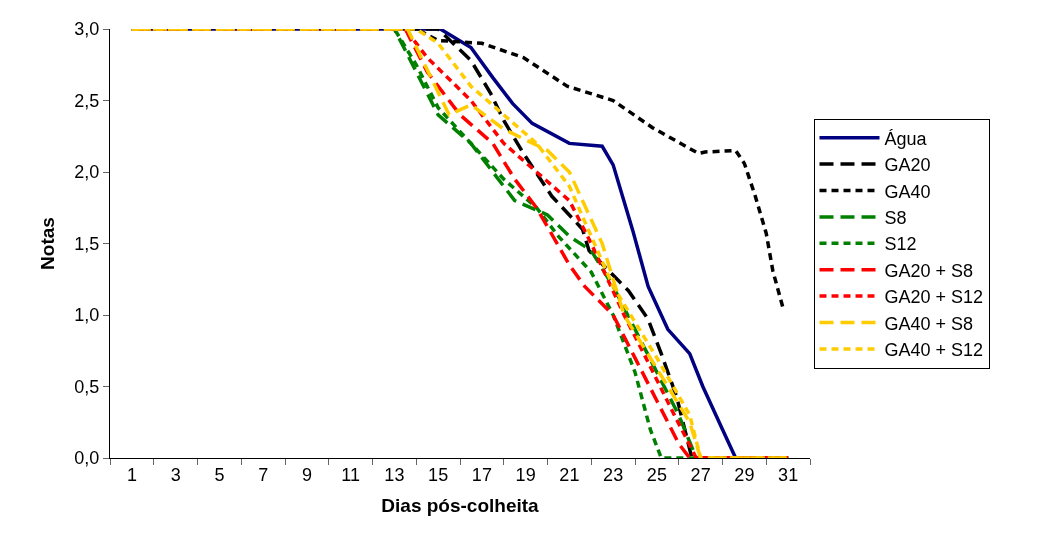  Describe the element at coordinates (263, 474) in the screenshot. I see `x-tick-label: 7` at that location.